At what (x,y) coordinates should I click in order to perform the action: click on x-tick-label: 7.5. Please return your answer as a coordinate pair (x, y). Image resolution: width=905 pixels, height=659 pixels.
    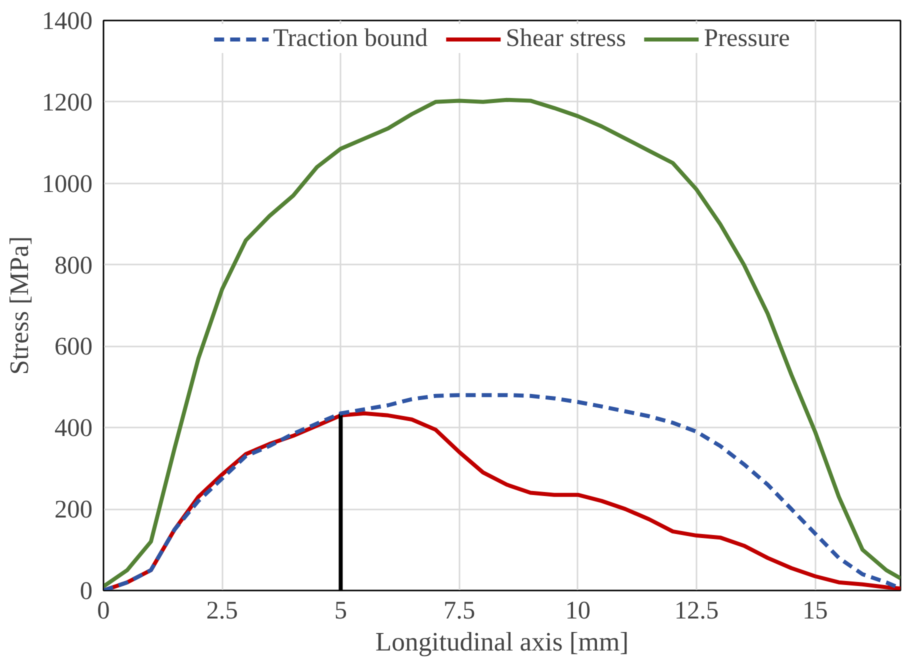
    Looking at the image, I should click on (459, 610).